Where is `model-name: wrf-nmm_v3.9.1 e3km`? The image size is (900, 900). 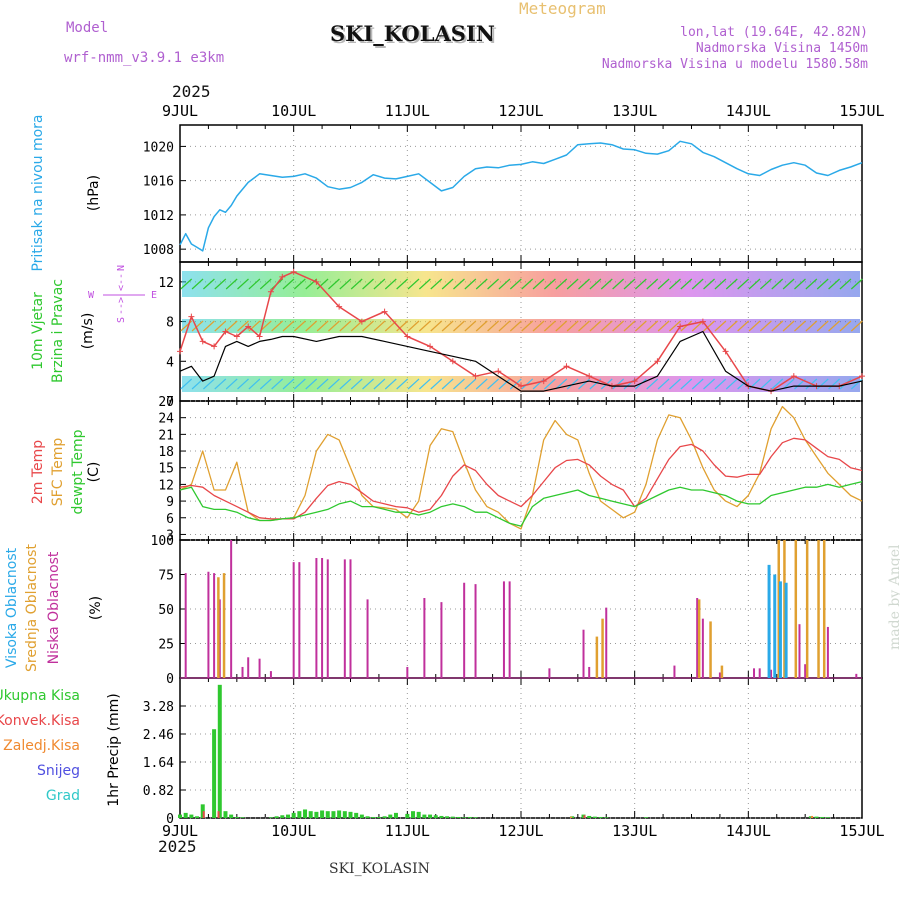 model-name: wrf-nmm_v3.9.1 e3km is located at coordinates (144, 58).